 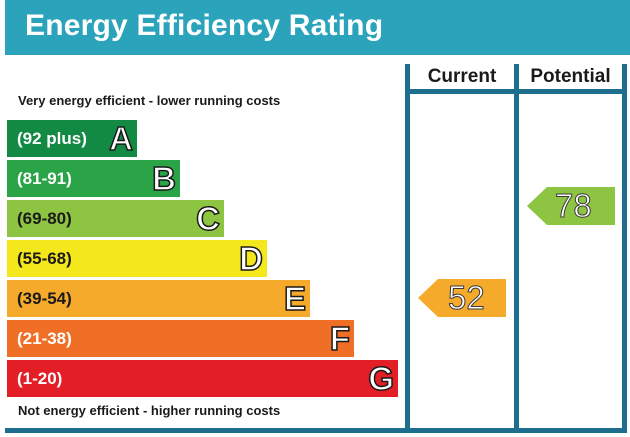 What do you see at coordinates (44, 338) in the screenshot?
I see `band-range-label: (21-38)` at bounding box center [44, 338].